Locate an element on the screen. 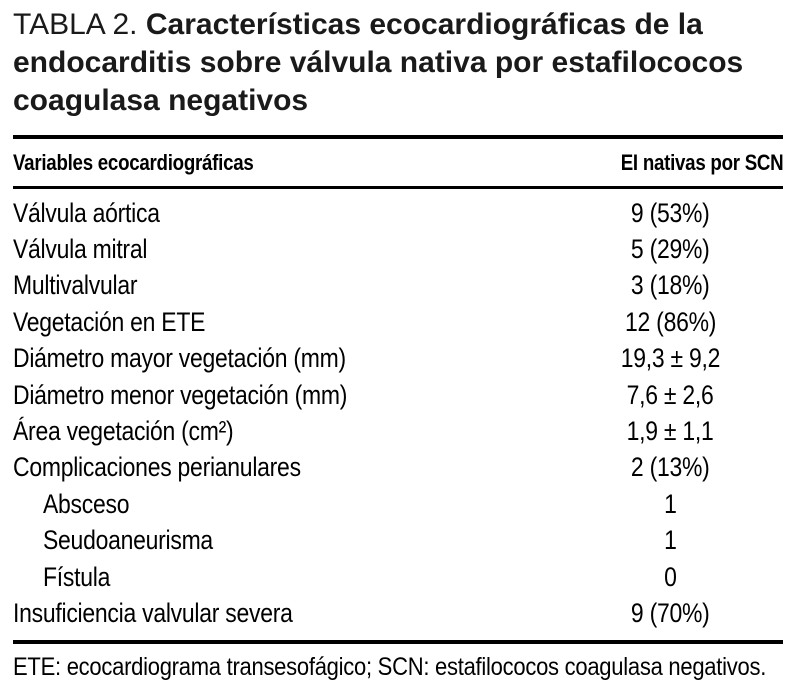  table-row: Seudoaneurisma 1 is located at coordinates (398, 541).